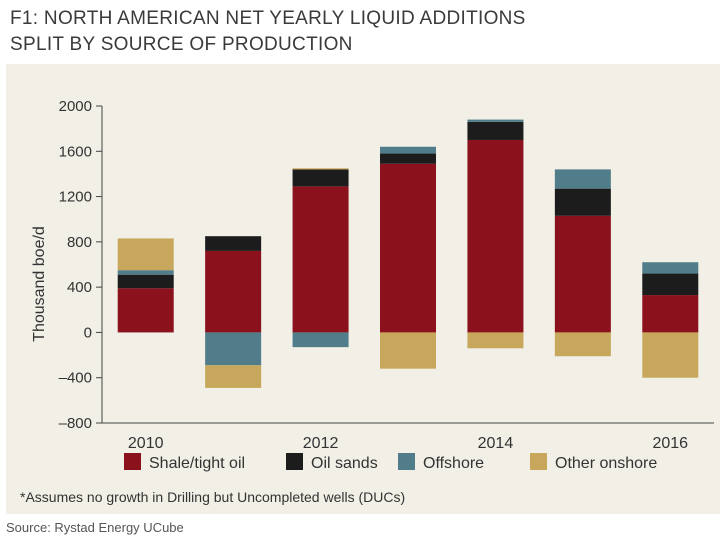 The image size is (720, 541). Describe the element at coordinates (79, 242) in the screenshot. I see `y-tick-label: 800` at that location.